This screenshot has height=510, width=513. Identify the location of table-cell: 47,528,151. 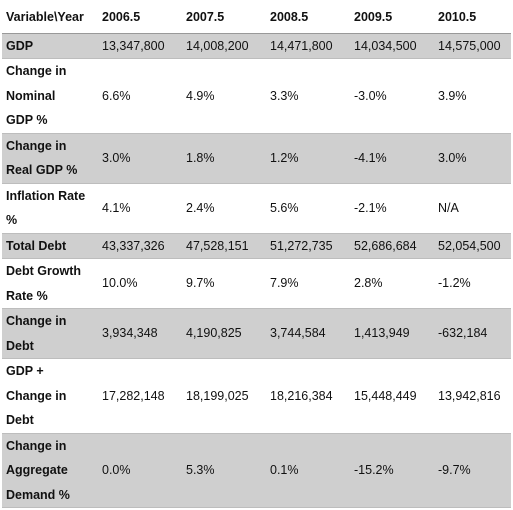
(224, 246).